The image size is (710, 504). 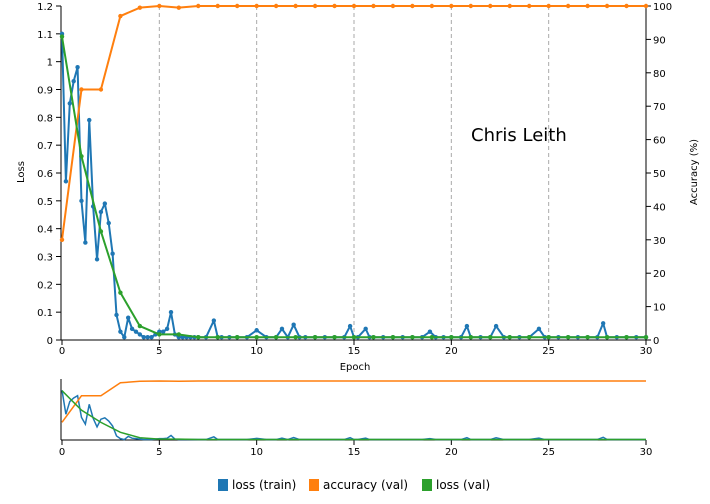 What do you see at coordinates (45, 146) in the screenshot?
I see `y-tick-label-left: 0.7` at bounding box center [45, 146].